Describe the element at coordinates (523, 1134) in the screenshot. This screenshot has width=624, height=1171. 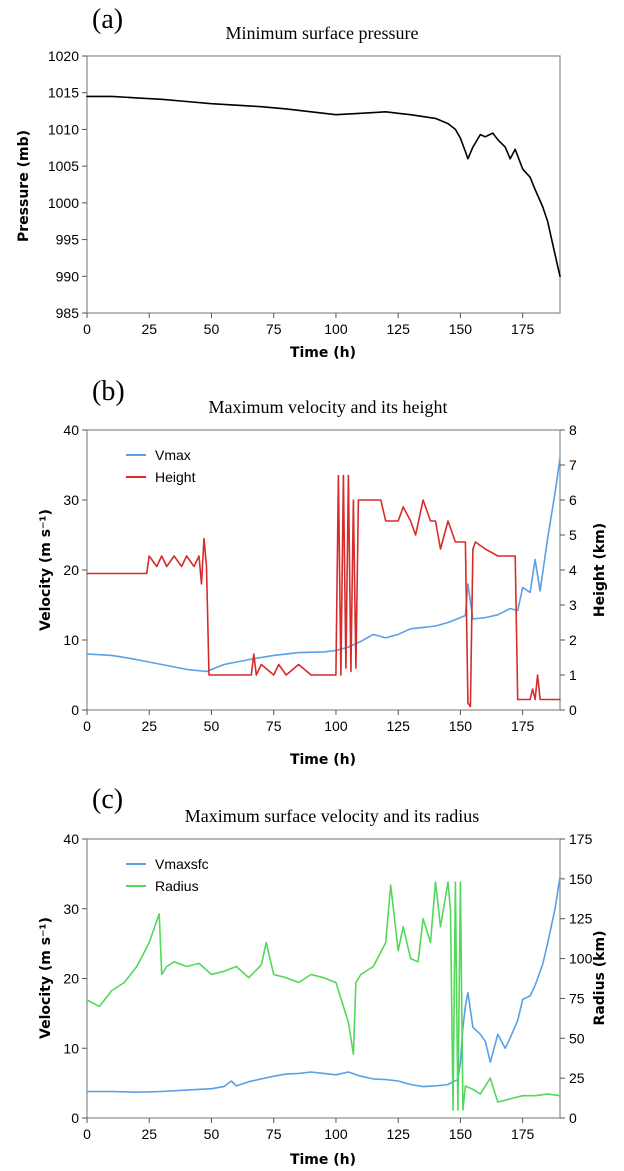
I see `chart-c-x-tick-label: 175` at that location.